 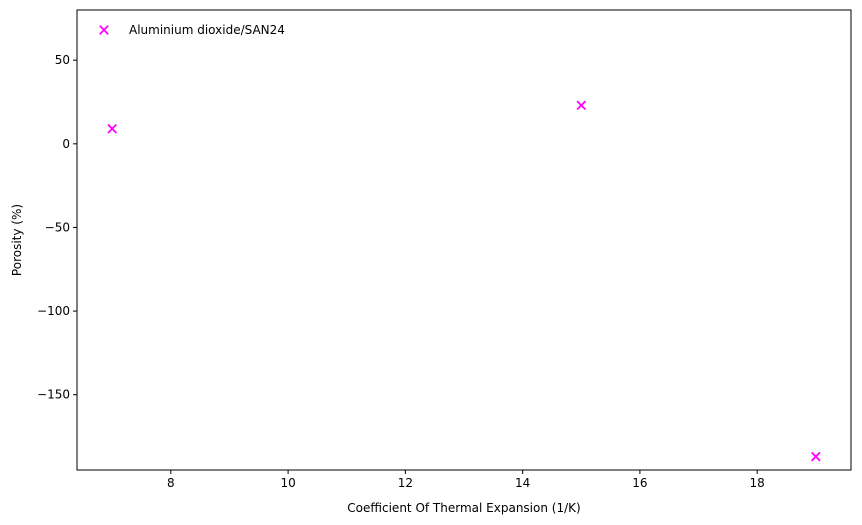 What do you see at coordinates (53, 395) in the screenshot?
I see `y-tick-label: −150` at bounding box center [53, 395].